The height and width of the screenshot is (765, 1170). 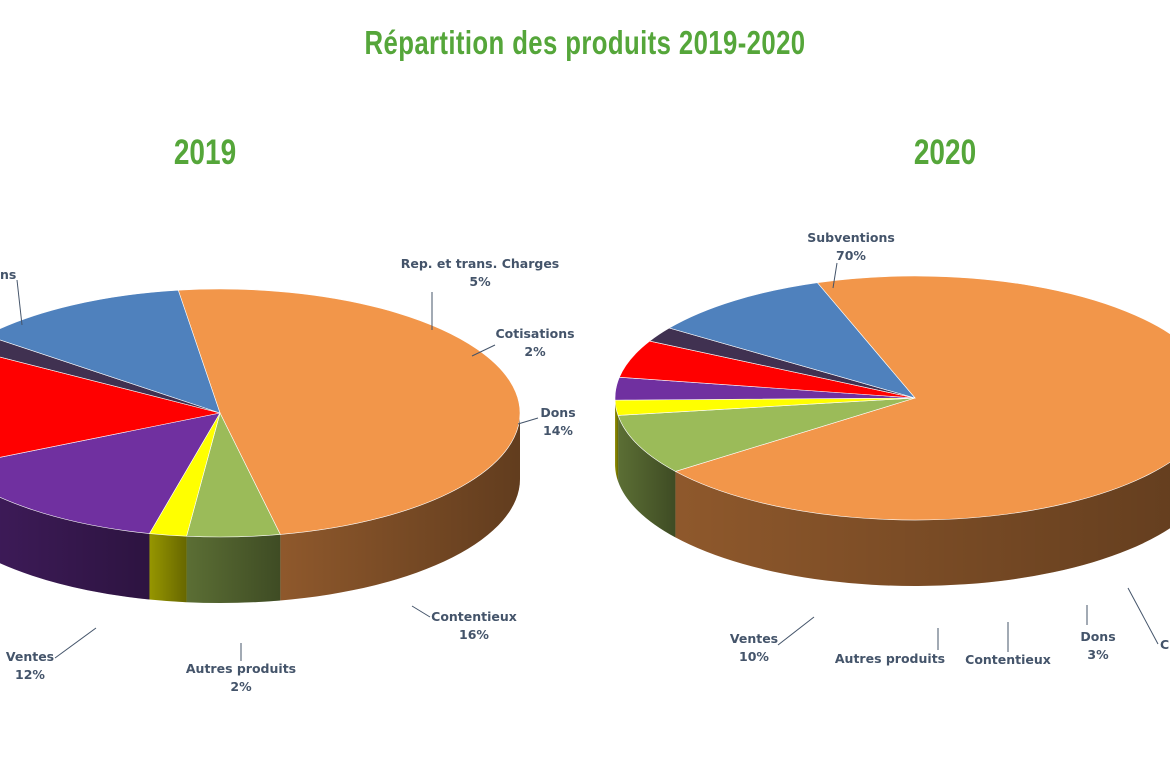 I want to click on pie-2019-subventions-leader-line, so click(x=19, y=302).